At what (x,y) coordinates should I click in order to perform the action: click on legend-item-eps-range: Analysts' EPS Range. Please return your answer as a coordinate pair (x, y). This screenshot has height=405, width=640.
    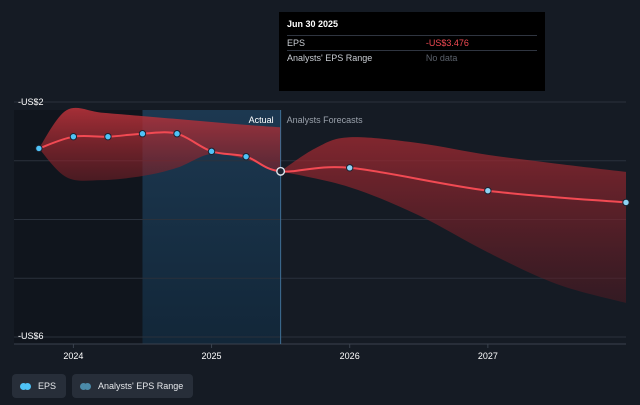
    Looking at the image, I should click on (133, 386).